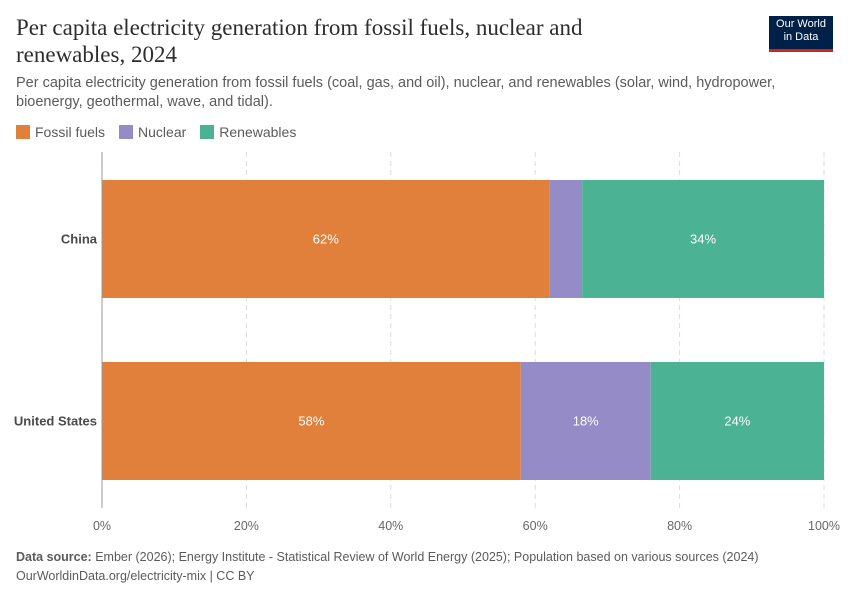  What do you see at coordinates (102, 526) in the screenshot?
I see `x-tick-label-0: 0%` at bounding box center [102, 526].